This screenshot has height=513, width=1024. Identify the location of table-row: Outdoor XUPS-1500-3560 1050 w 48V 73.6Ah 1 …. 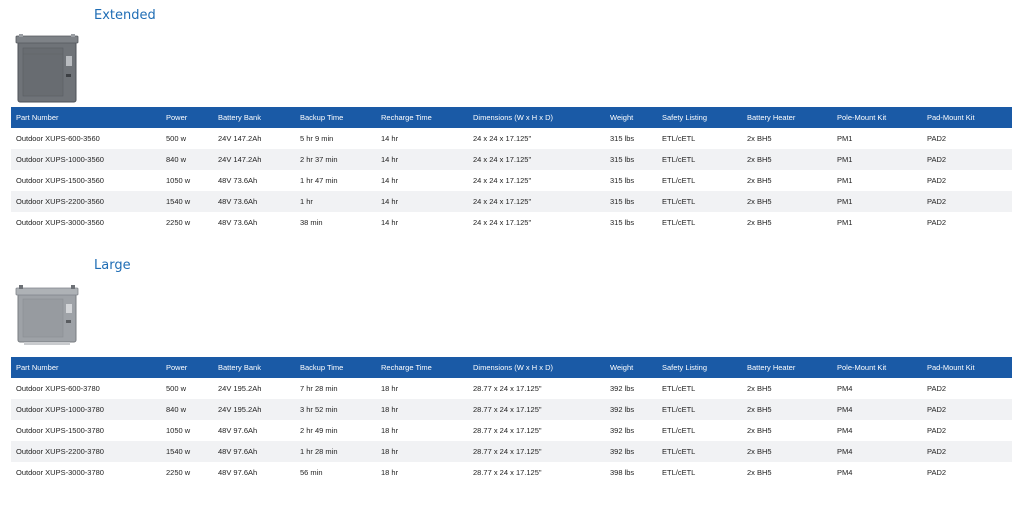
(511, 180).